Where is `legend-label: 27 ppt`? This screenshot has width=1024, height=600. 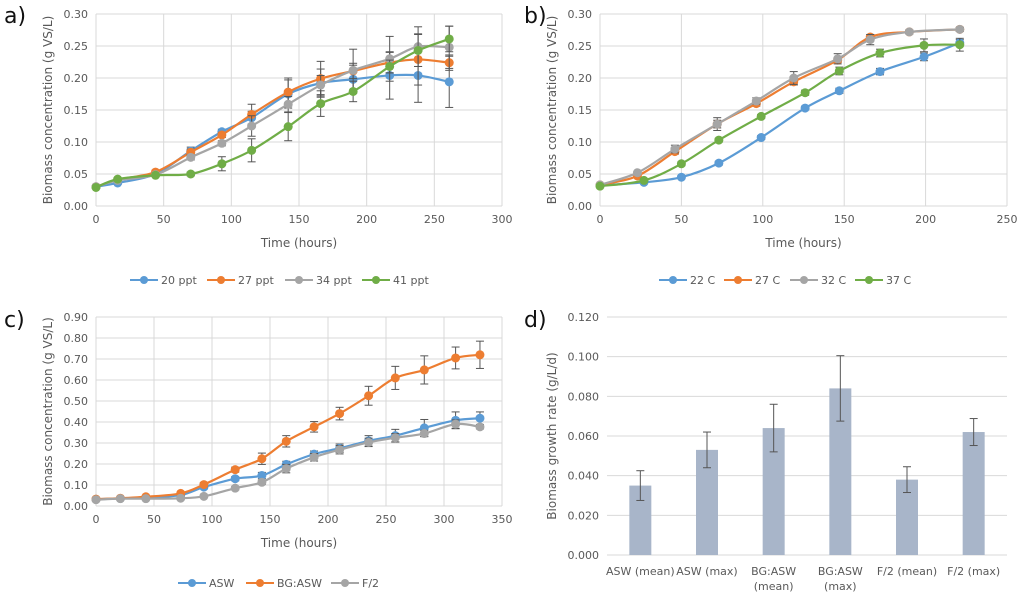
legend-label: 27 ppt is located at coordinates (256, 280).